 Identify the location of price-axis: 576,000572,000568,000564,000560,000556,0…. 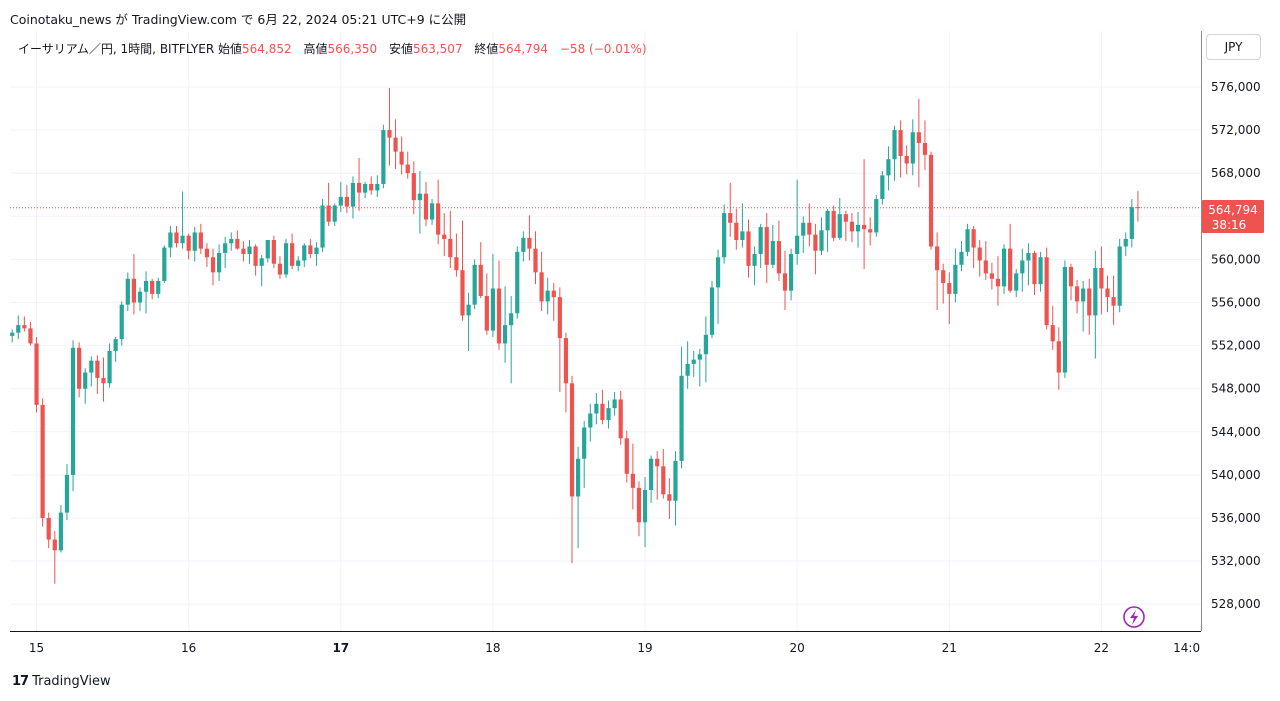
(1240, 331).